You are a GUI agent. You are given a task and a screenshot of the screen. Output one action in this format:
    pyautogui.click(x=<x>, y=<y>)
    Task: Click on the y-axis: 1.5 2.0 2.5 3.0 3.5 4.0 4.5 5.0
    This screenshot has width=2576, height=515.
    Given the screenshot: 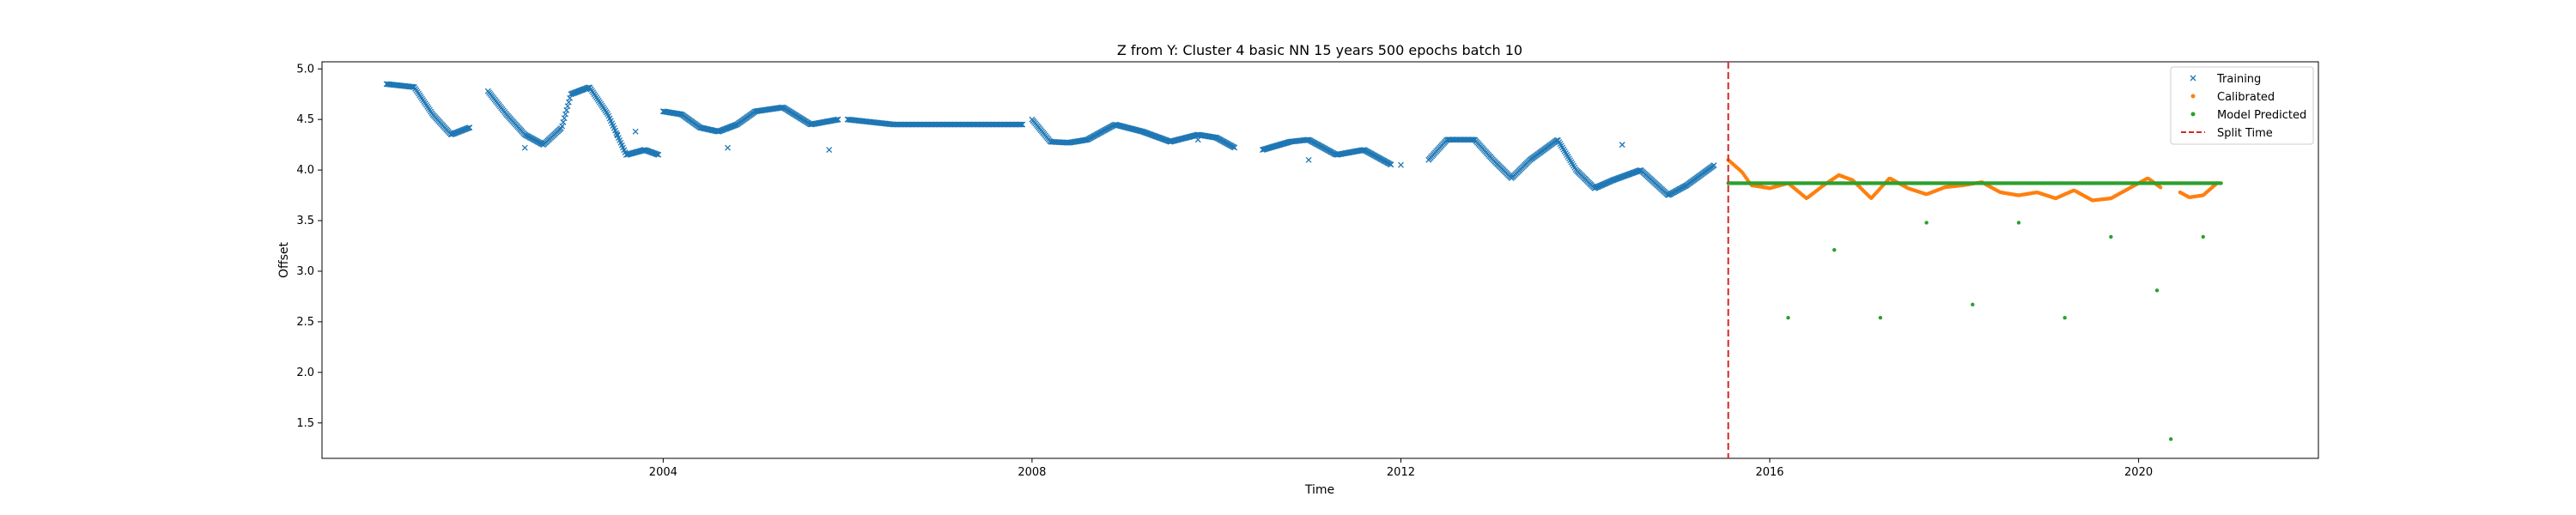 What is the action you would take?
    pyautogui.click(x=309, y=246)
    